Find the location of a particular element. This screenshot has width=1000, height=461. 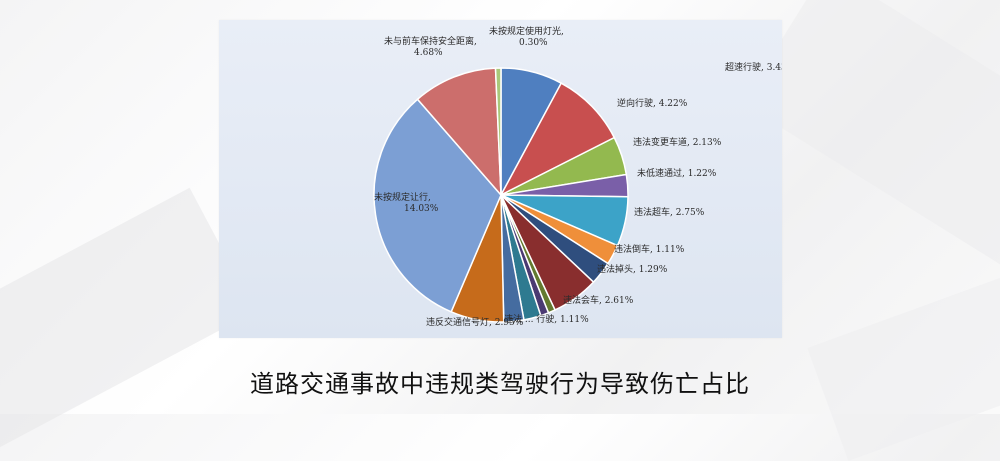

slice-label: 违法倒车, 1.11% is located at coordinates (649, 249).